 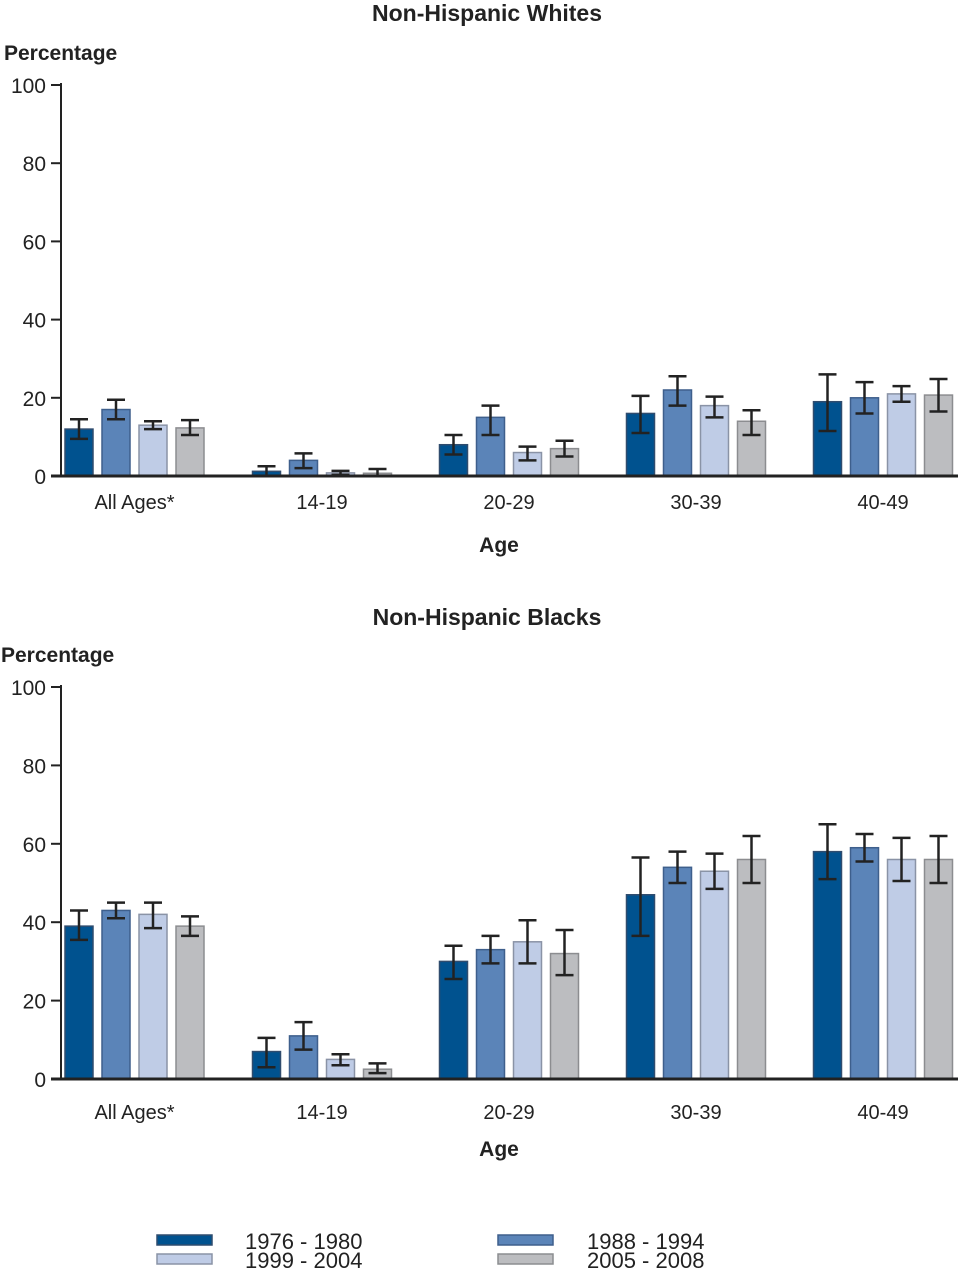 What do you see at coordinates (645, 1241) in the screenshot?
I see `legend-label: 1988 - 1994` at bounding box center [645, 1241].